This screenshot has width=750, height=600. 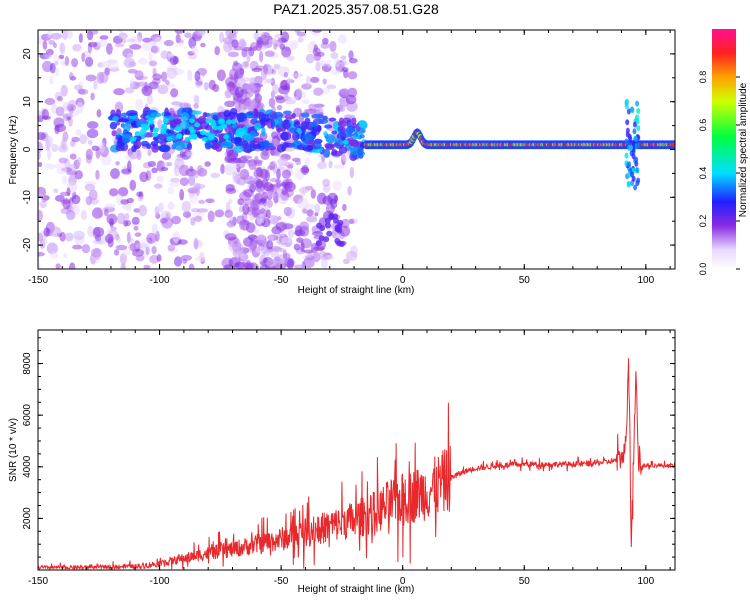 What do you see at coordinates (703, 77) in the screenshot?
I see `colorbar-tick-label: 0.8` at bounding box center [703, 77].